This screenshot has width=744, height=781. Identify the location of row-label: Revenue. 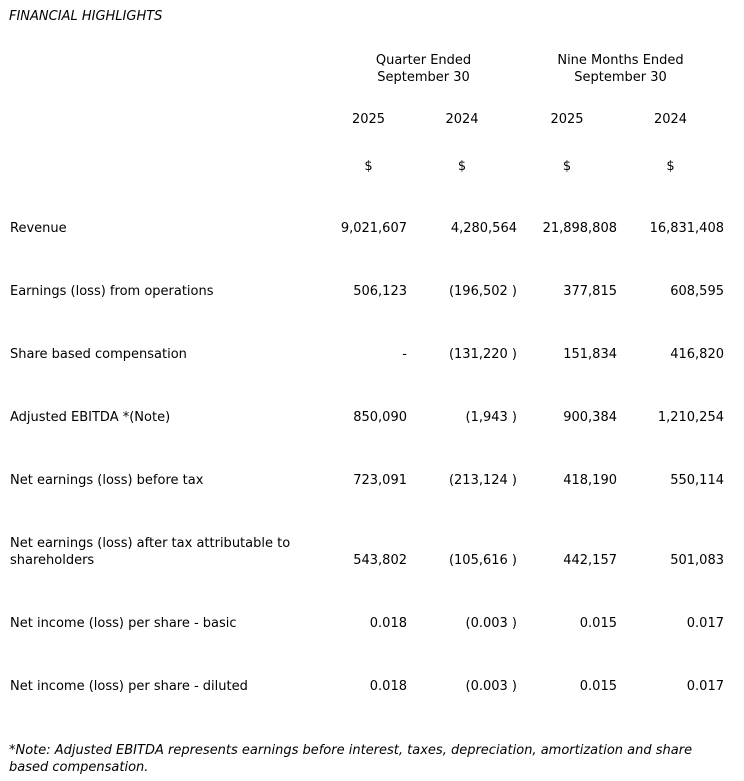
(165, 206).